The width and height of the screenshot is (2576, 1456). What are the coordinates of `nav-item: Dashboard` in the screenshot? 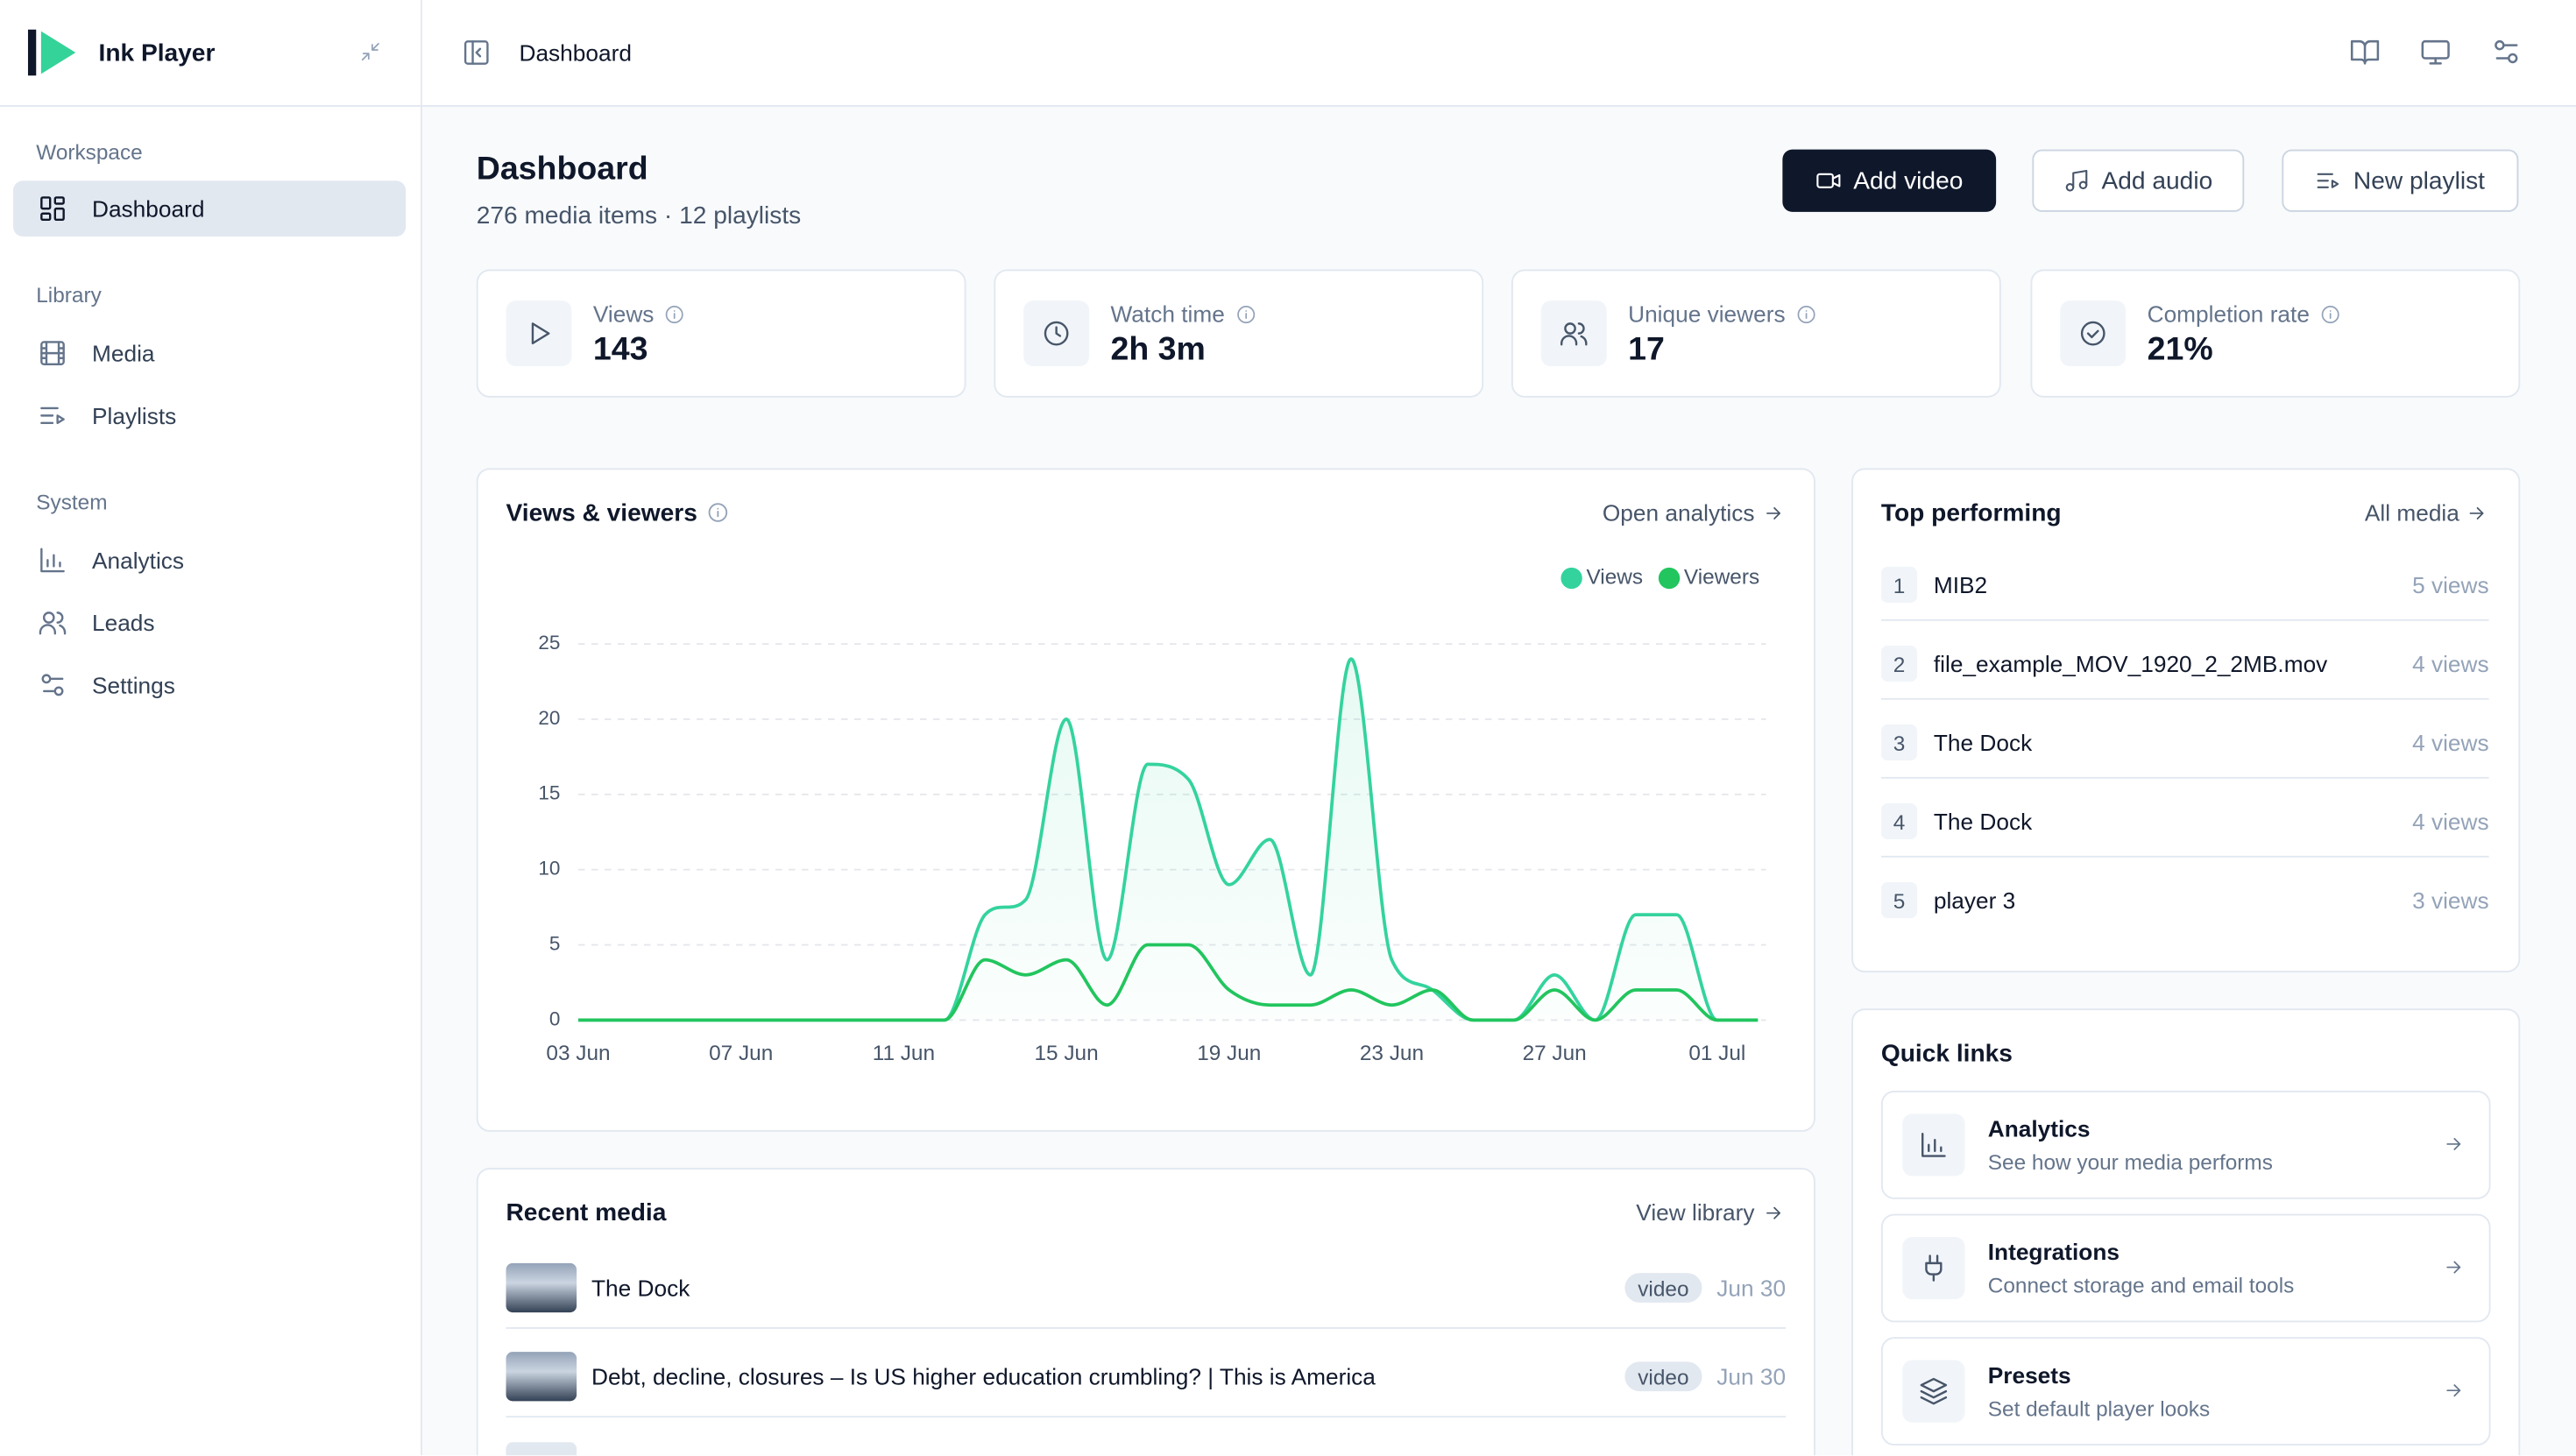 It's located at (148, 209).